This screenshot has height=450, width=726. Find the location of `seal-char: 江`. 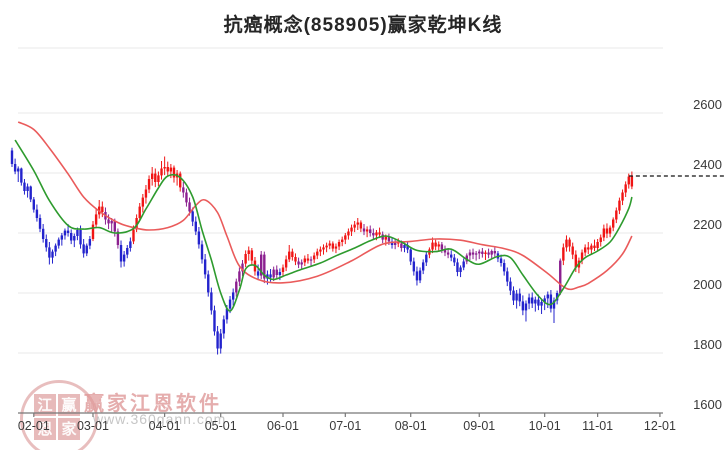

seal-char: 江 is located at coordinates (45, 405).